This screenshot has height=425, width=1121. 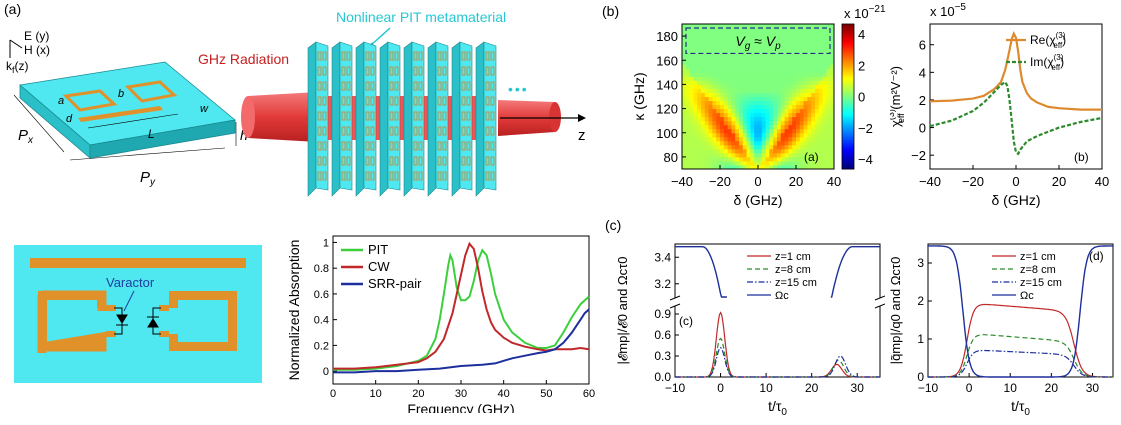 I want to click on y-tick-label: 0, so click(x=922, y=128).